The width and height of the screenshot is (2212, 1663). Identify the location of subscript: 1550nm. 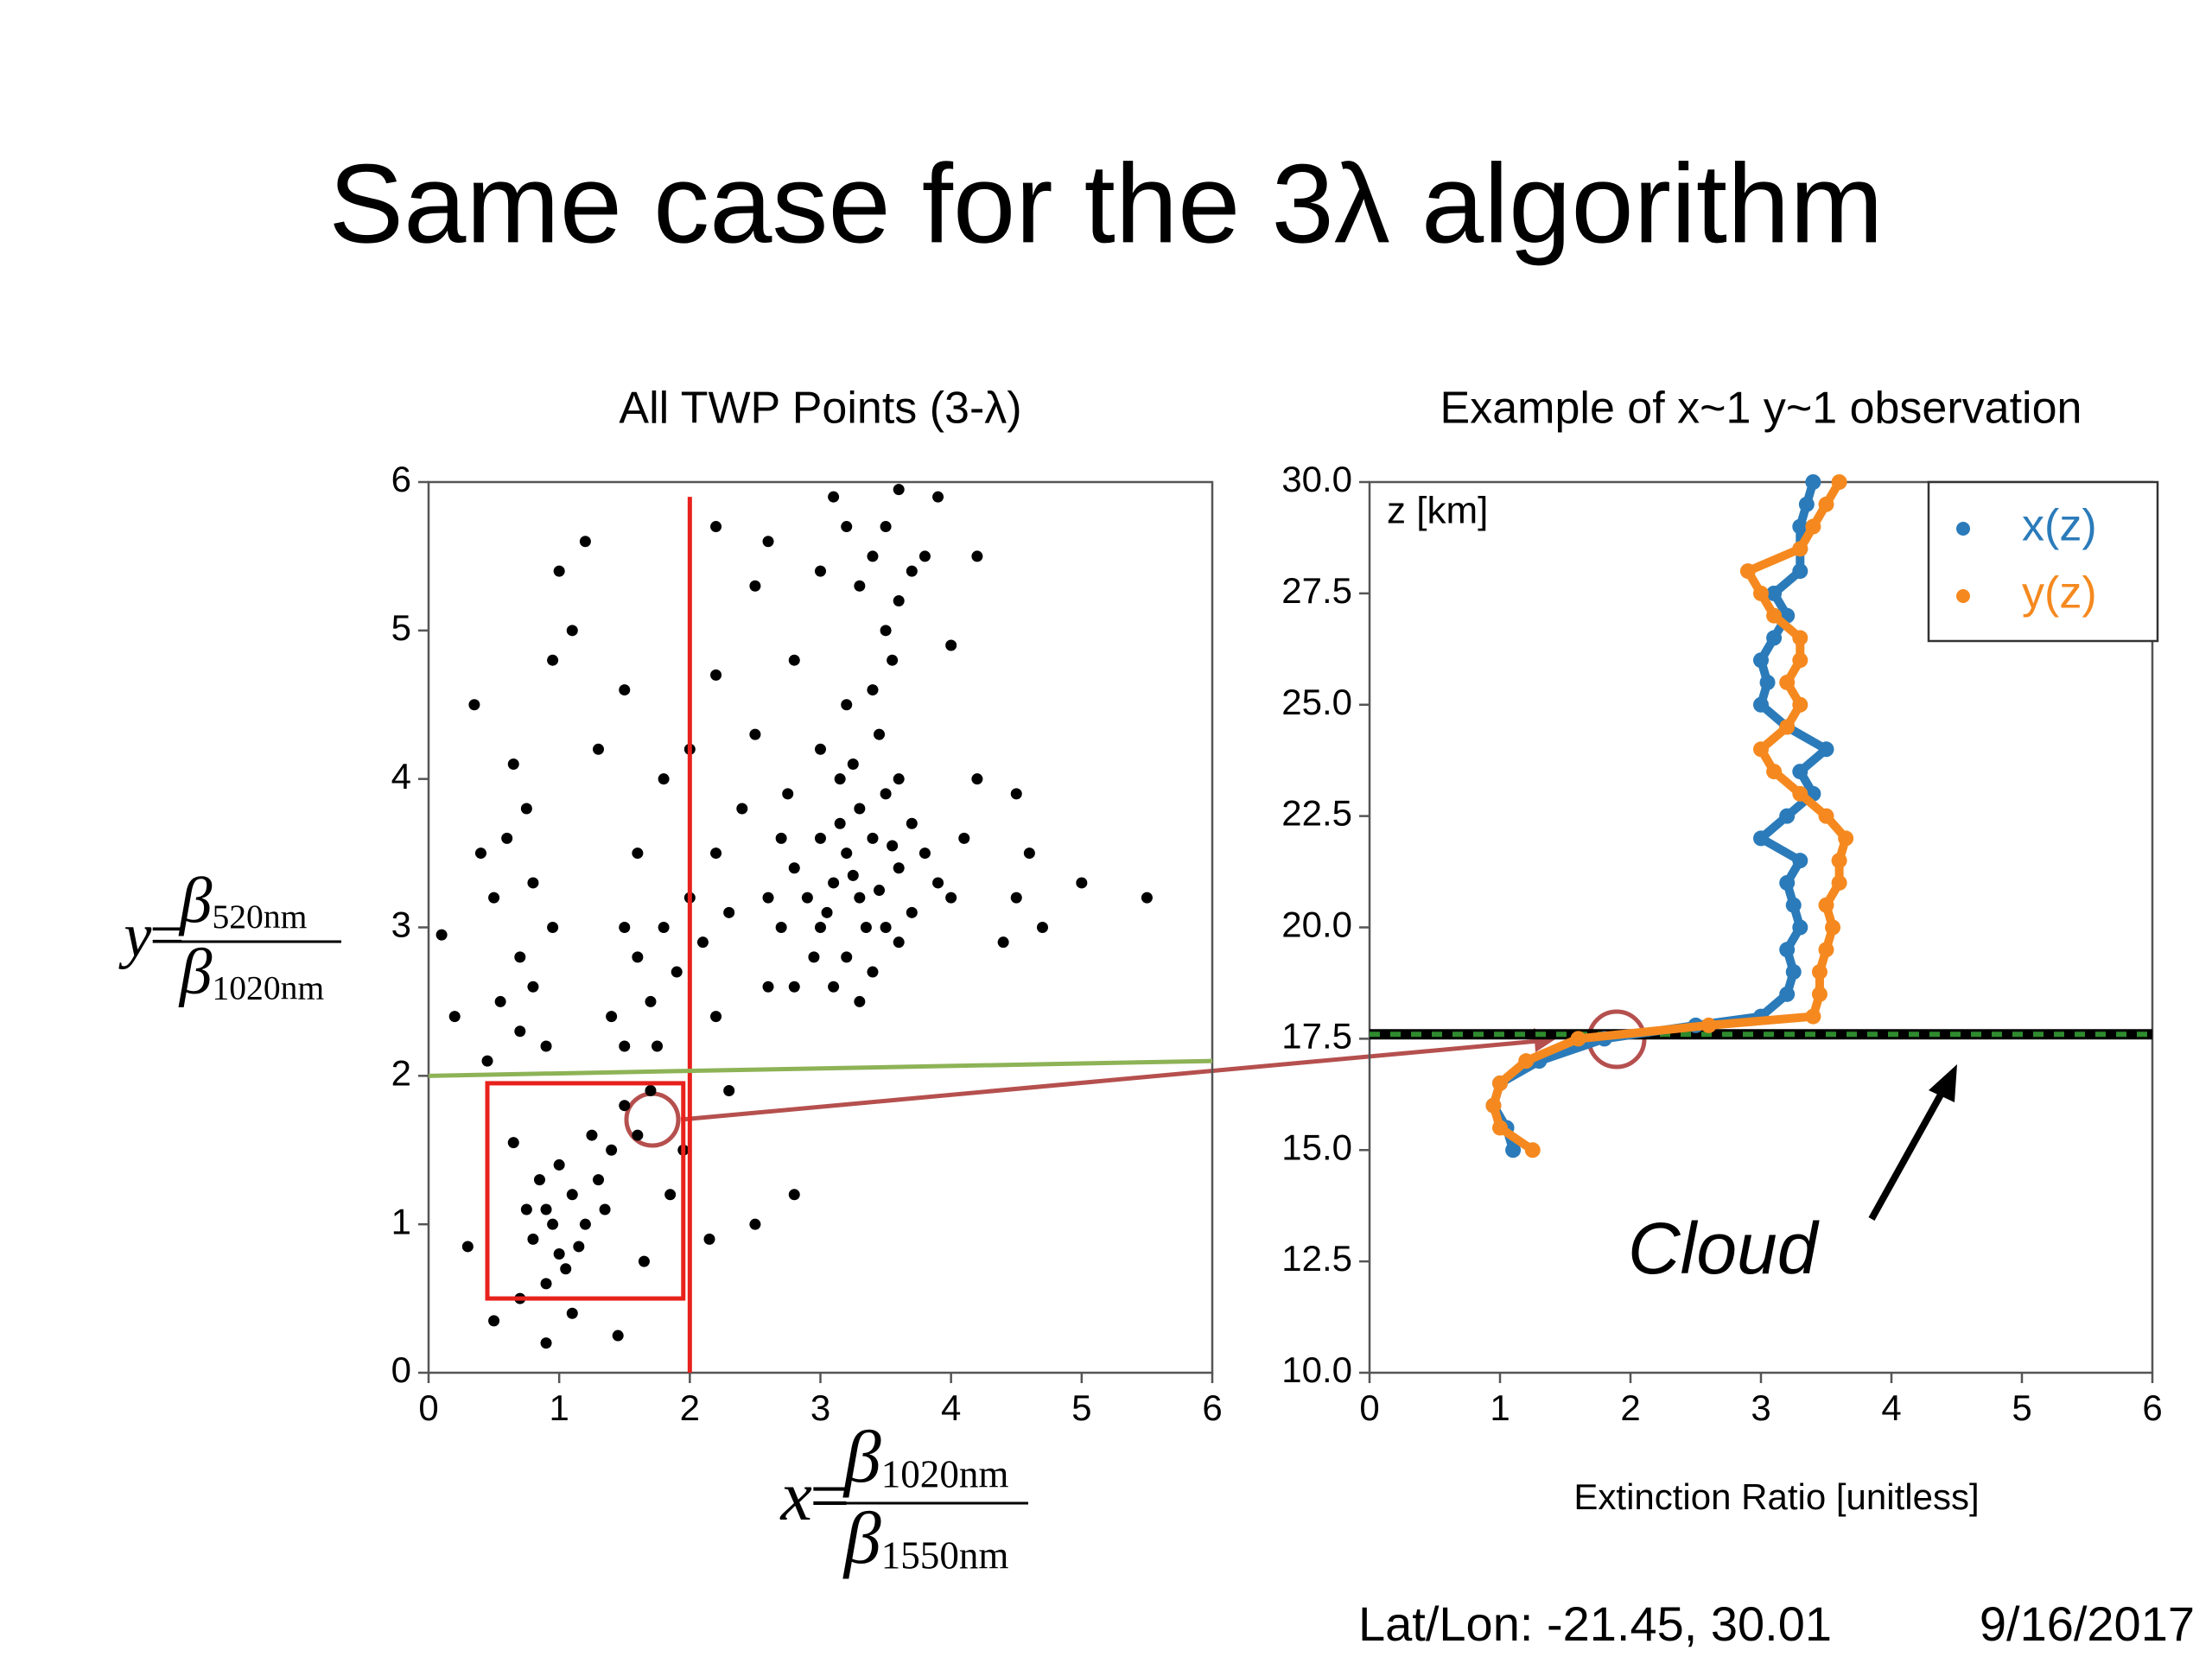
(945, 1556).